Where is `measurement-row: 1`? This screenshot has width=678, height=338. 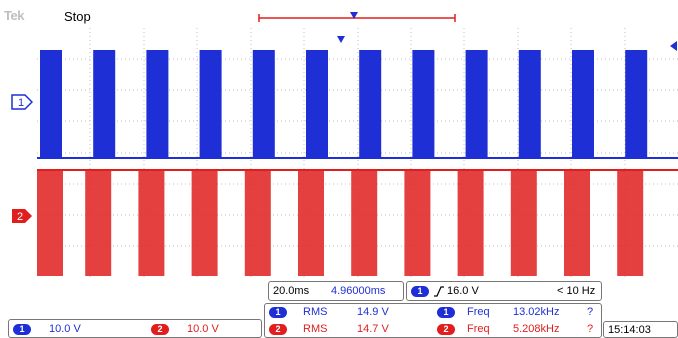 measurement-row: 1 is located at coordinates (278, 312).